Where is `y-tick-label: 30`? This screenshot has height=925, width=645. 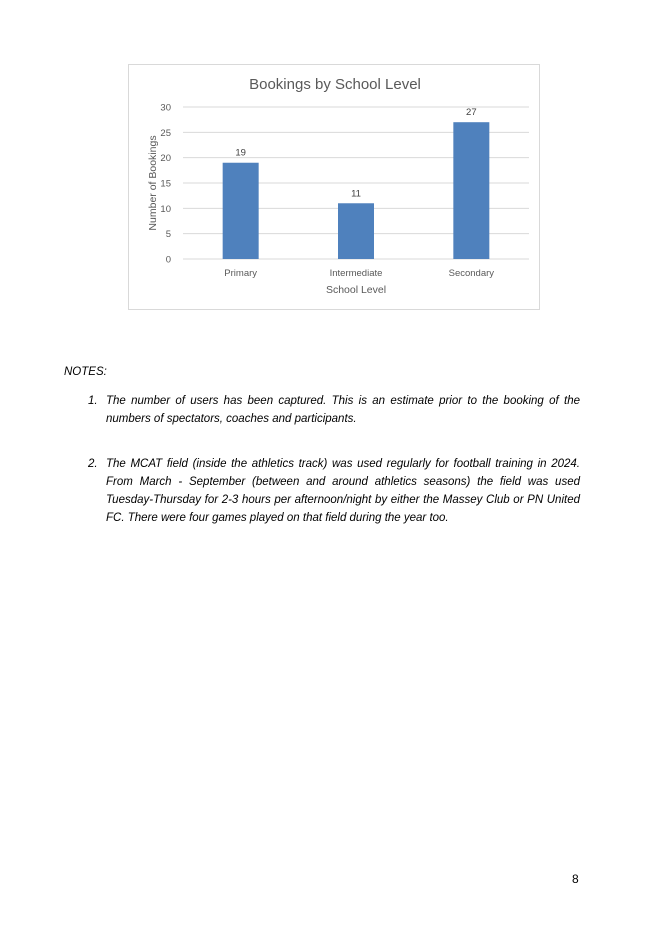
y-tick-label: 30 is located at coordinates (165, 108).